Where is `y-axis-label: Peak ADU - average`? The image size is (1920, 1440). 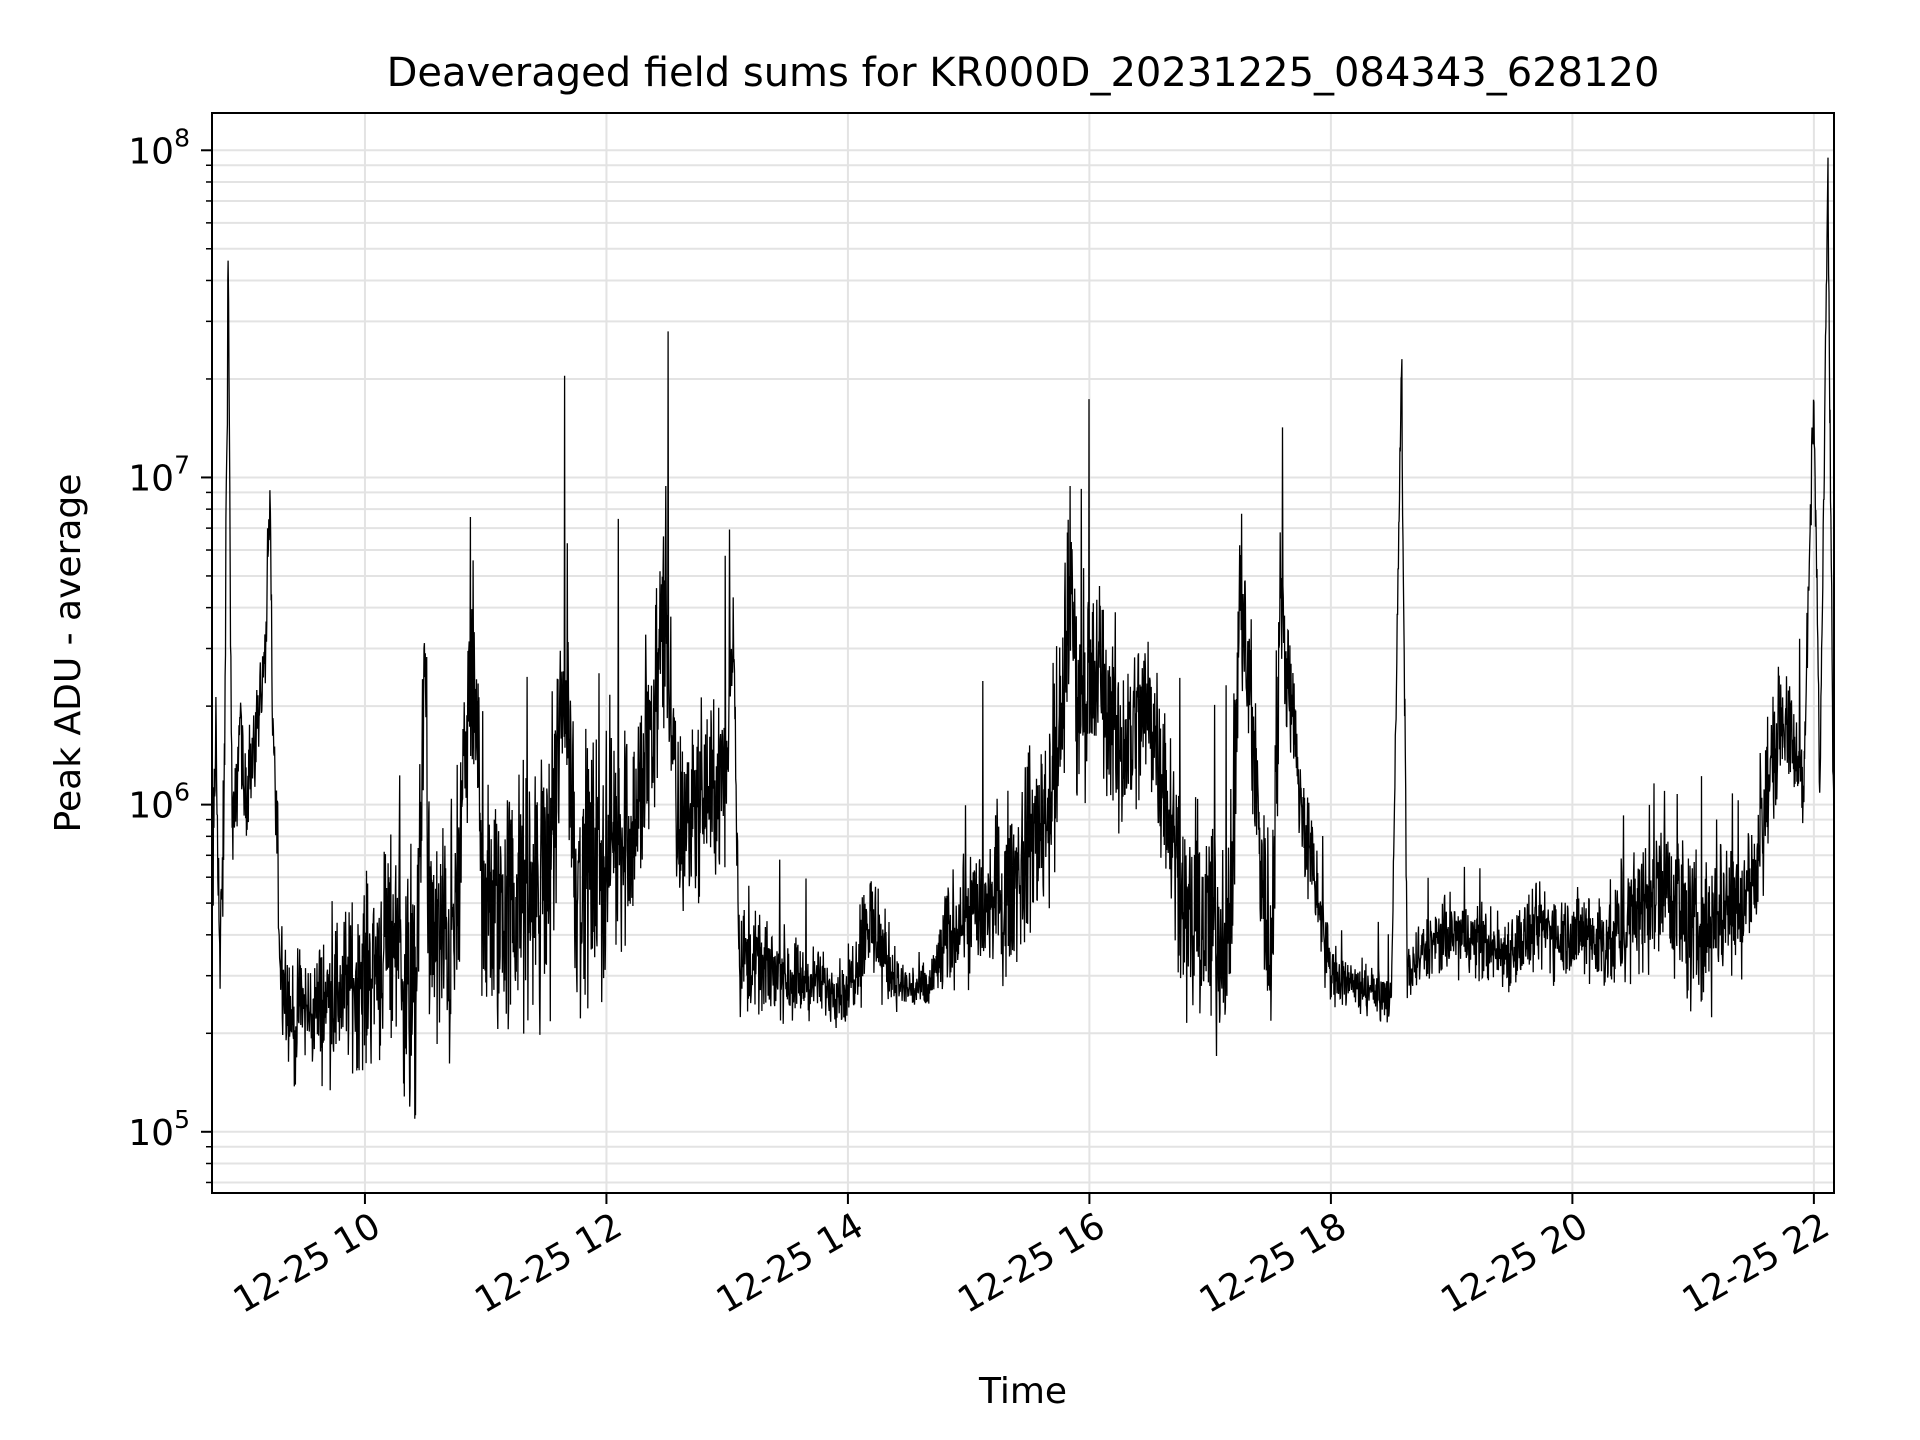 y-axis-label: Peak ADU - average is located at coordinates (68, 653).